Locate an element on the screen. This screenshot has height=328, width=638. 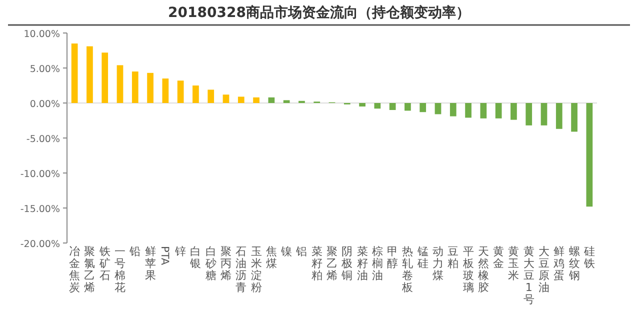
title: 20180328商品市场资金流向（持仓额变动率） is located at coordinates (319, 13).